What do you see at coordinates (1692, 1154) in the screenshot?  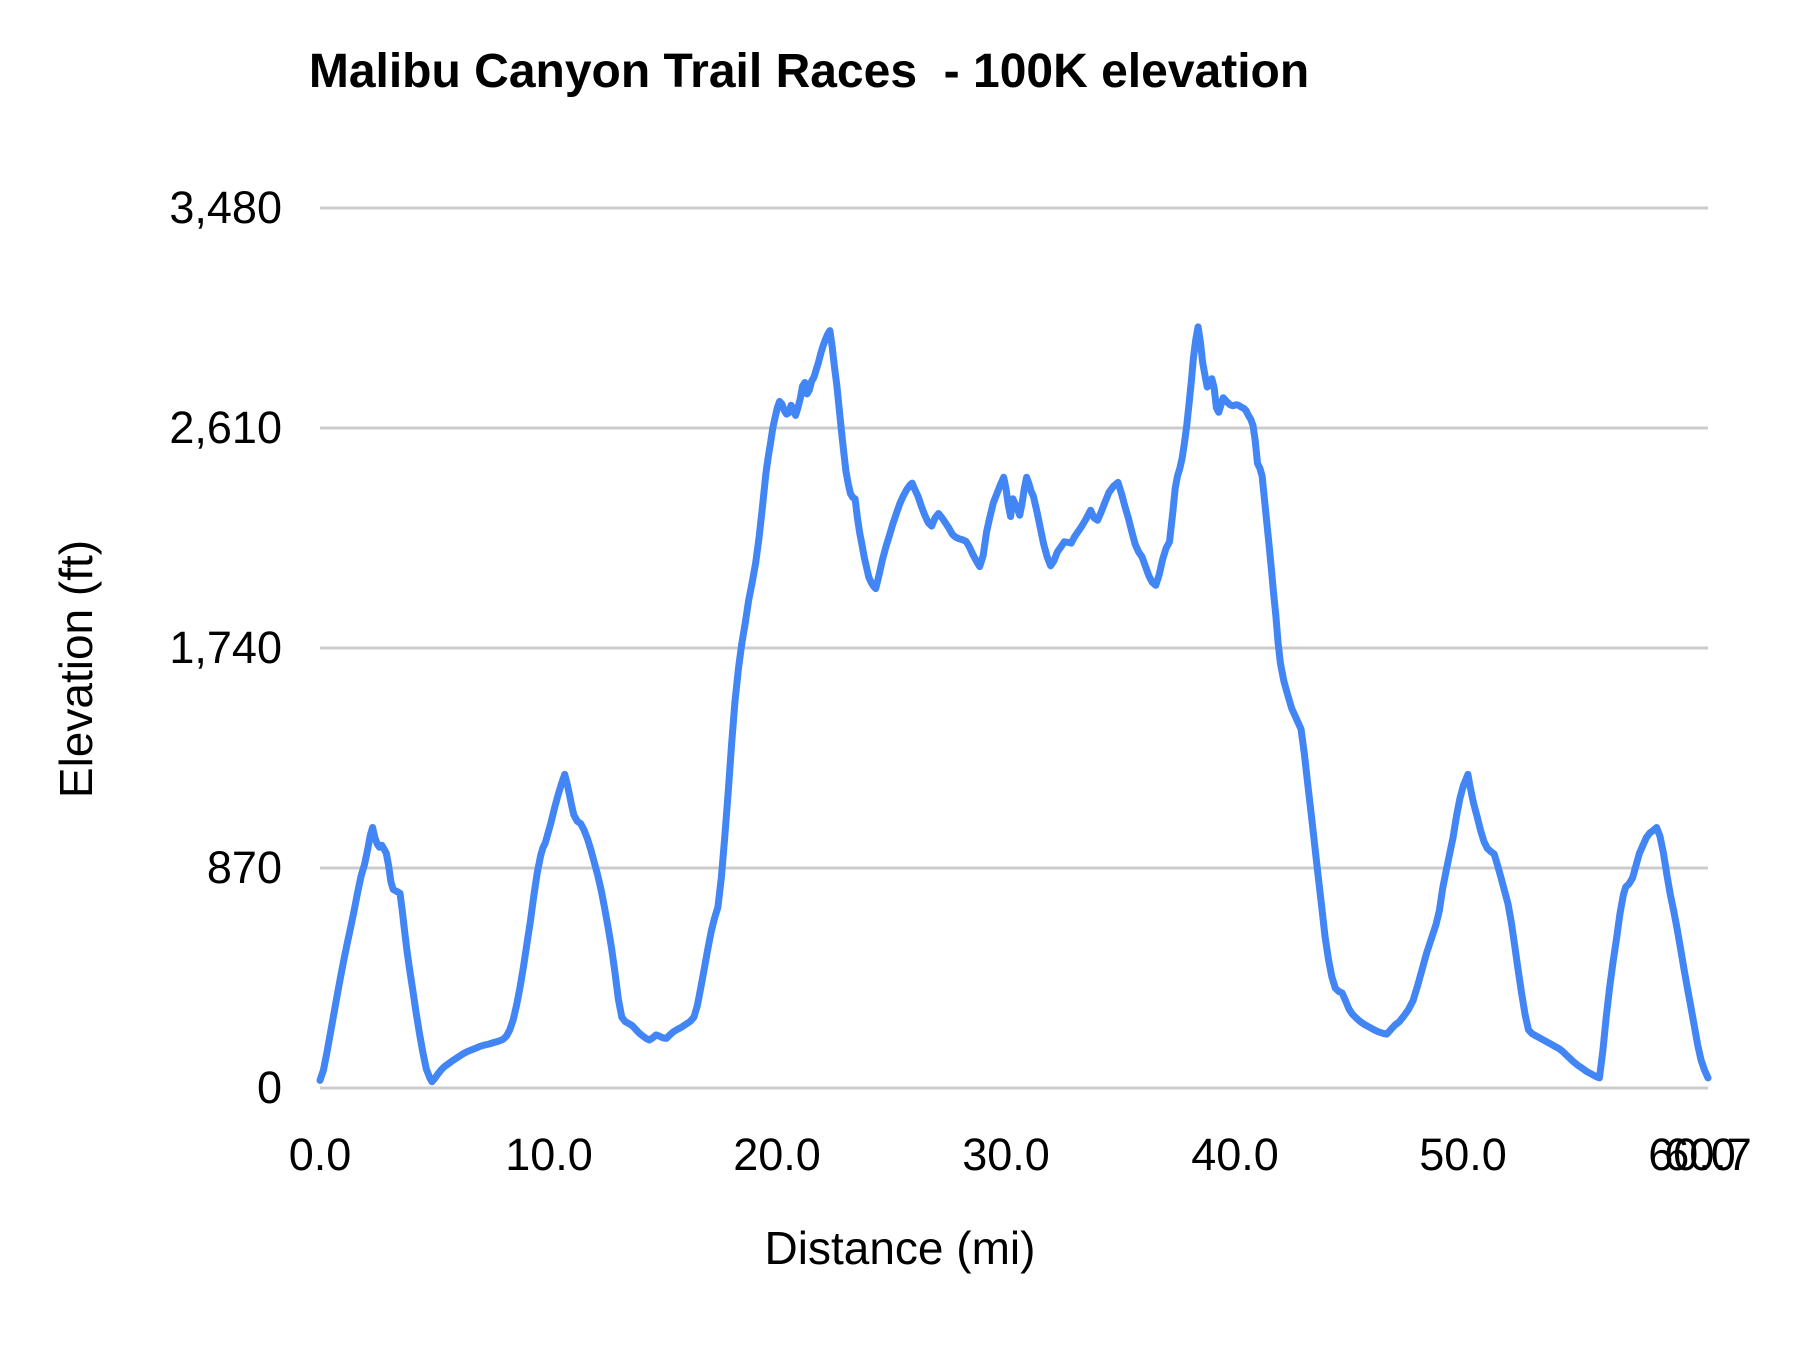 I see `x-tick-label: 60.0` at bounding box center [1692, 1154].